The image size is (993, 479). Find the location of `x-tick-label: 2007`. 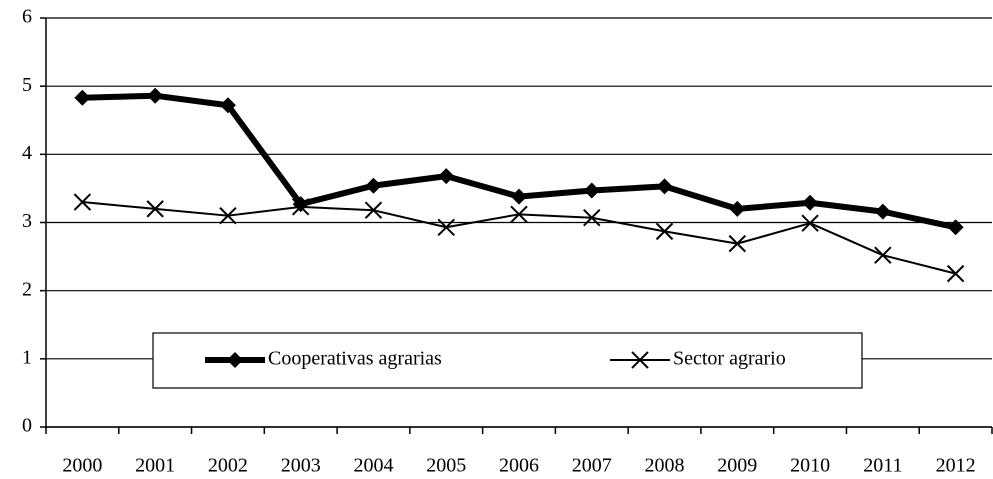

x-tick-label: 2007 is located at coordinates (592, 466).